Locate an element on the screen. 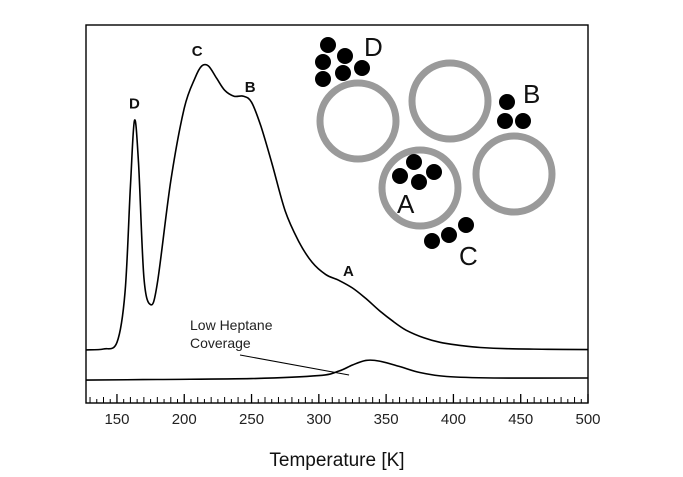 Image resolution: width=683 pixels, height=477 pixels. site-label-b: B is located at coordinates (531, 94).